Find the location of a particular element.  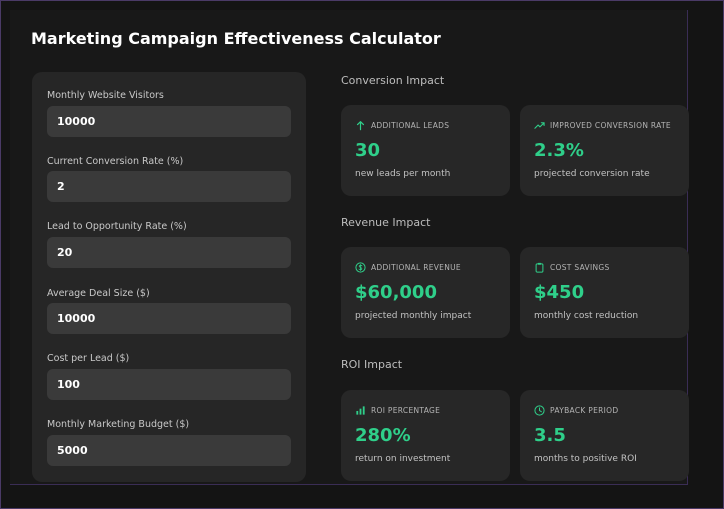

improved-conversion-sub: projected conversion rate is located at coordinates (592, 174).